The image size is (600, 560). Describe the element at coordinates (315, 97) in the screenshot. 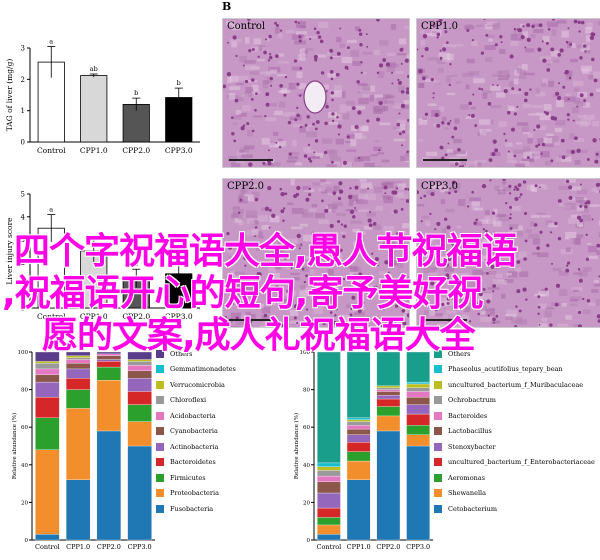

I see `central-vein` at that location.